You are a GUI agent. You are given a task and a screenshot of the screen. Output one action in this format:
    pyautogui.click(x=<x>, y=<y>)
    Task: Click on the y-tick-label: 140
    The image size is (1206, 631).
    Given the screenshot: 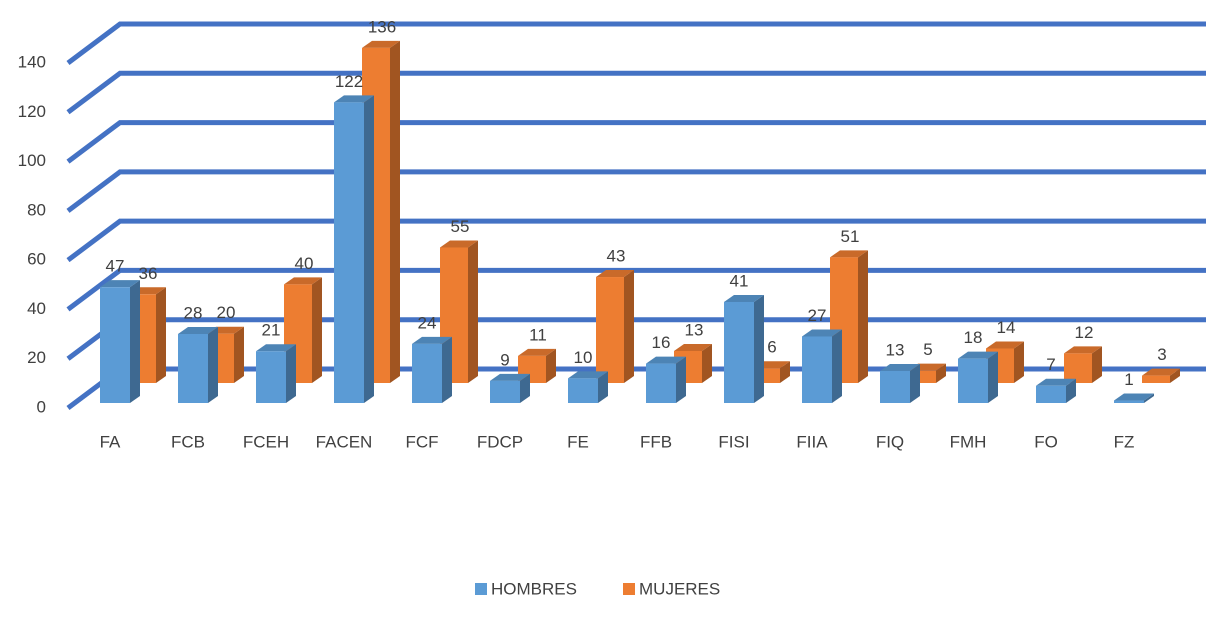 What is the action you would take?
    pyautogui.click(x=32, y=61)
    